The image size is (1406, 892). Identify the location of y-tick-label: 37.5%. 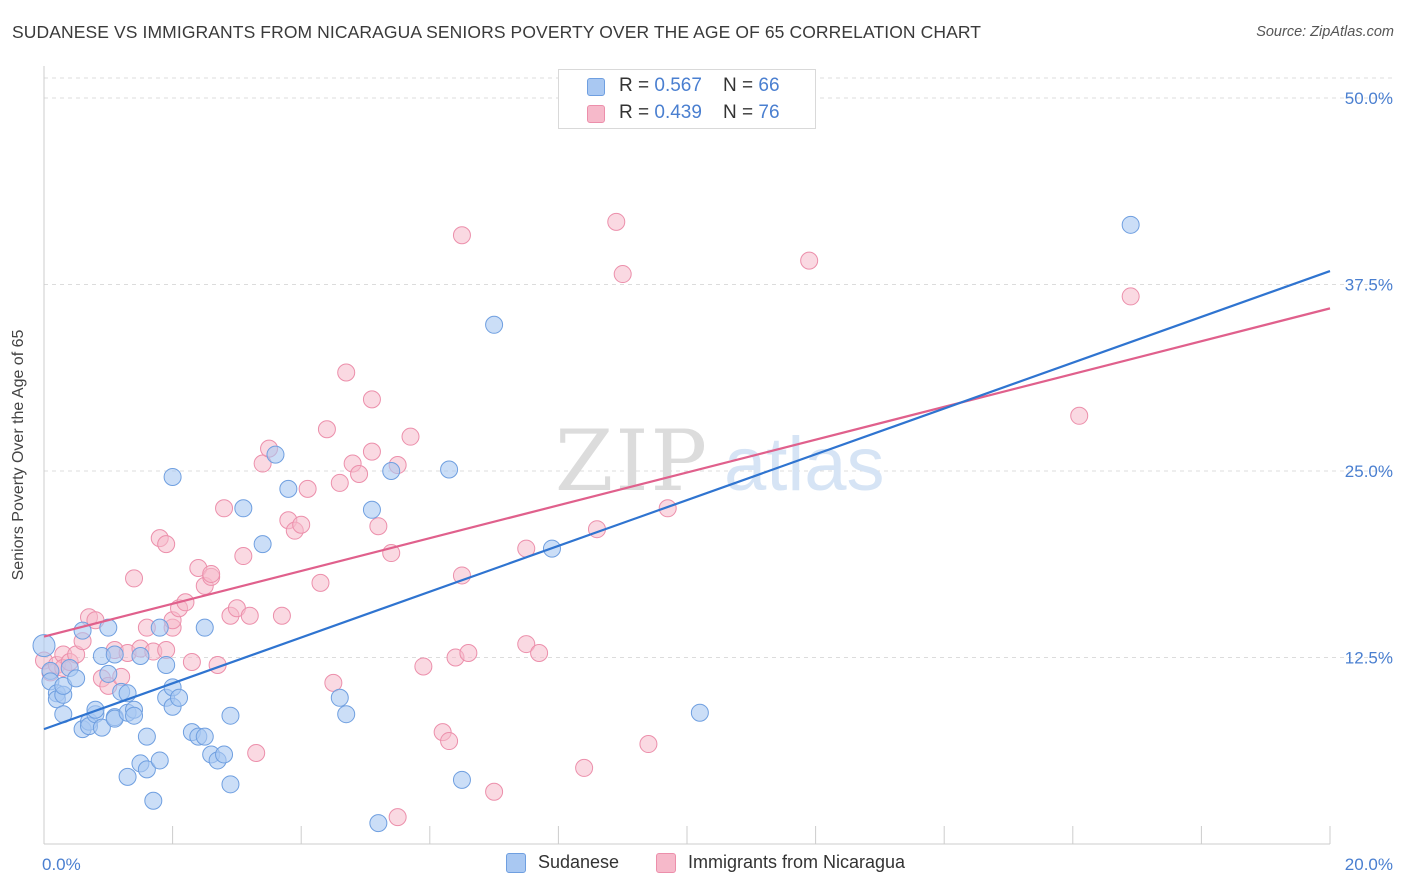
(1369, 285).